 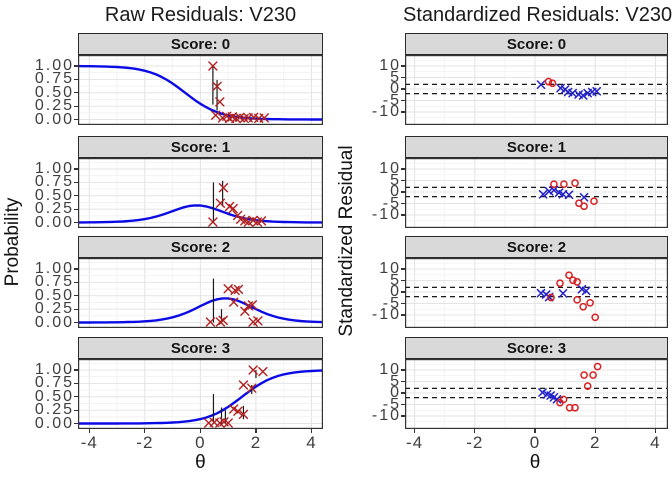 What do you see at coordinates (536, 348) in the screenshot?
I see `facet-strip: Score: 3` at bounding box center [536, 348].